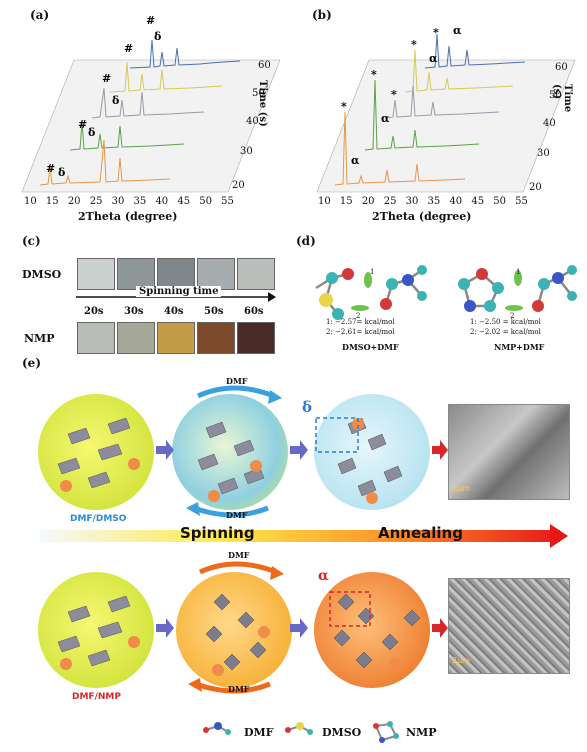 The height and width of the screenshot is (752, 587). Describe the element at coordinates (262, 103) in the screenshot. I see `panel-a-ylabel: Time (s)` at that location.